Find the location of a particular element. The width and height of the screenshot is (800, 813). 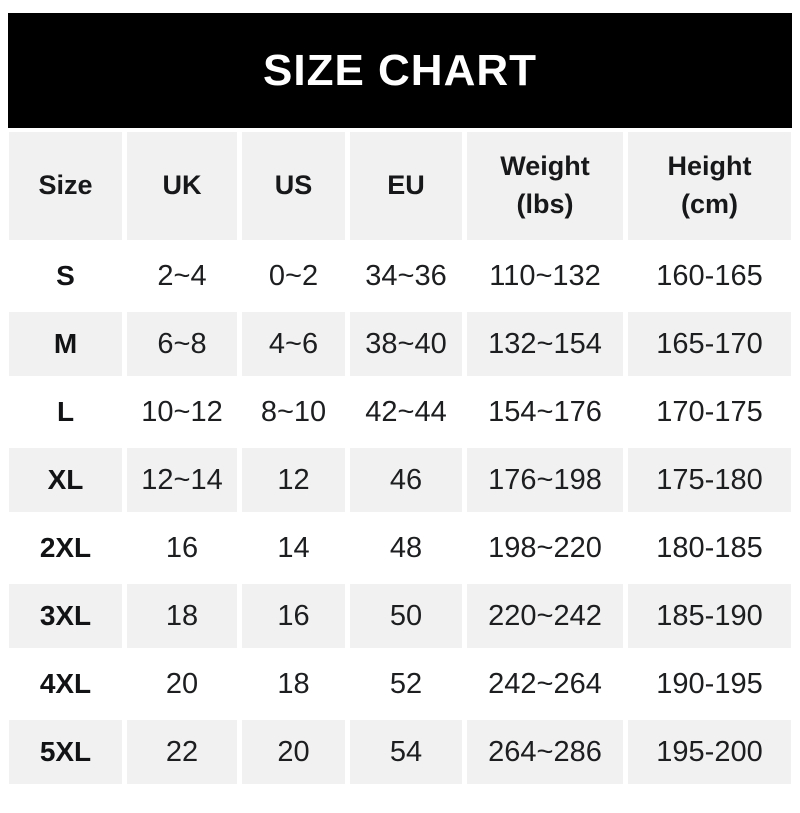

table-cell: 12~14 is located at coordinates (182, 480).